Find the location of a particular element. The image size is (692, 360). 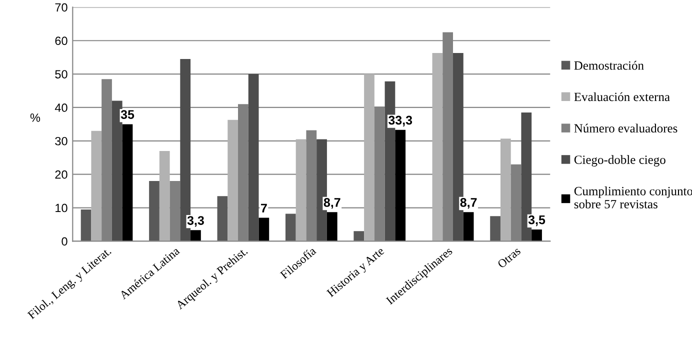

x-tick-label: Otras is located at coordinates (509, 257).